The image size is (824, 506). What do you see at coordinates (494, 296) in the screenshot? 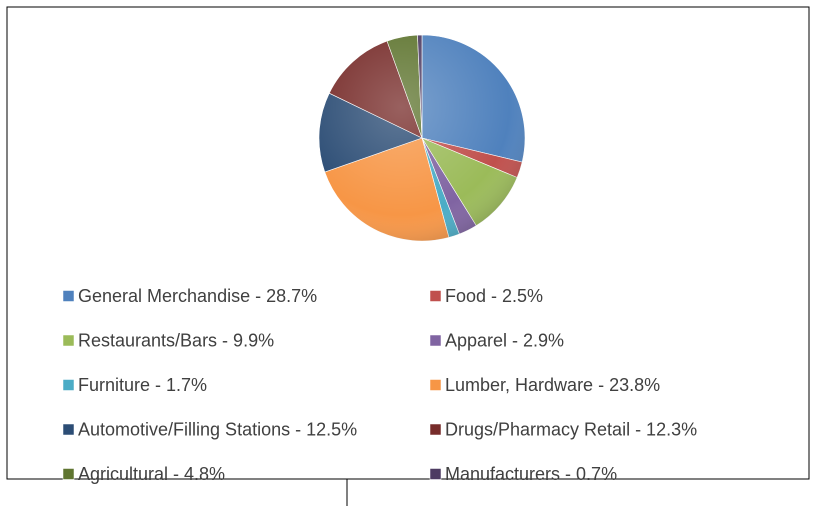
I see `legend-label: Food - 2.5%` at bounding box center [494, 296].